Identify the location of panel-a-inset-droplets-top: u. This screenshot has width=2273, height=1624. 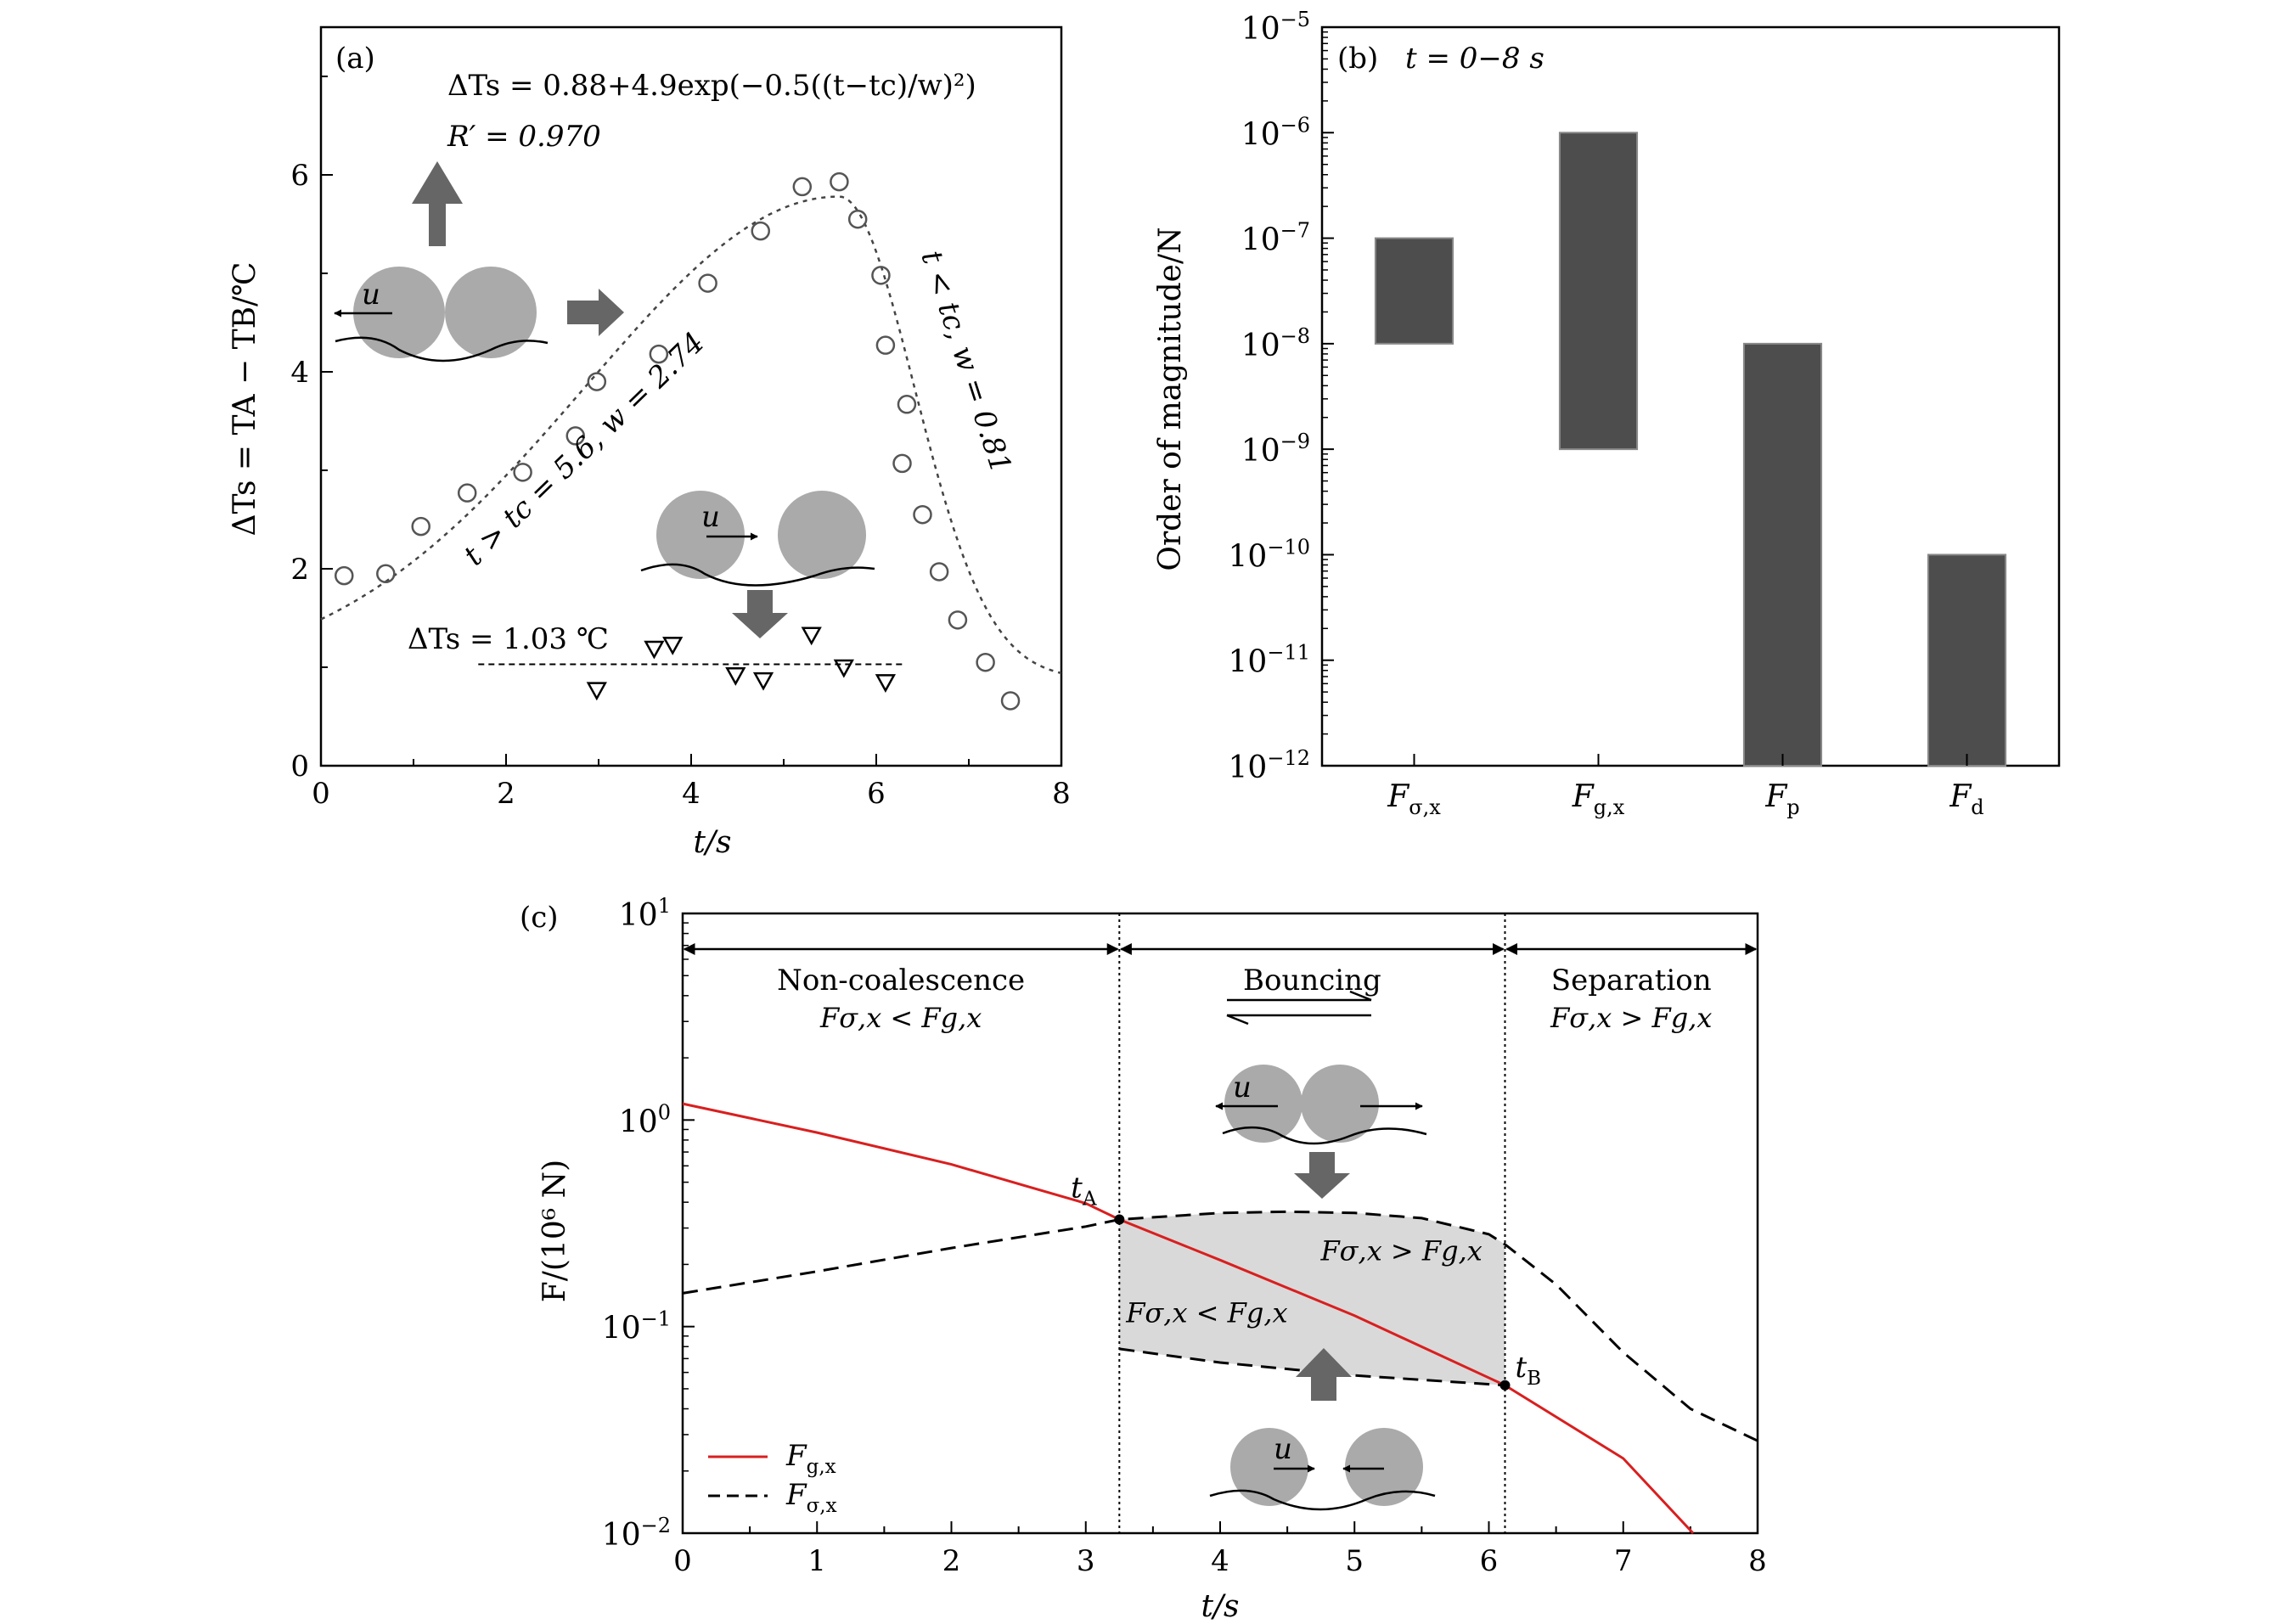
(479, 261).